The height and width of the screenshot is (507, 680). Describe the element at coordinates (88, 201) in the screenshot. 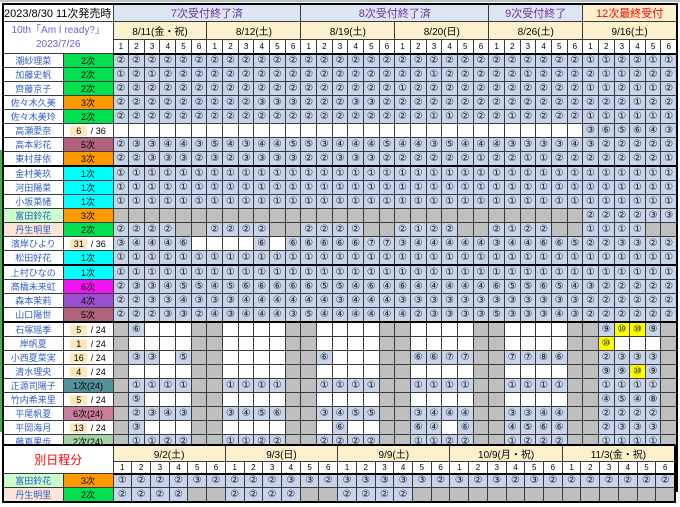

I see `member-status: 1次` at that location.